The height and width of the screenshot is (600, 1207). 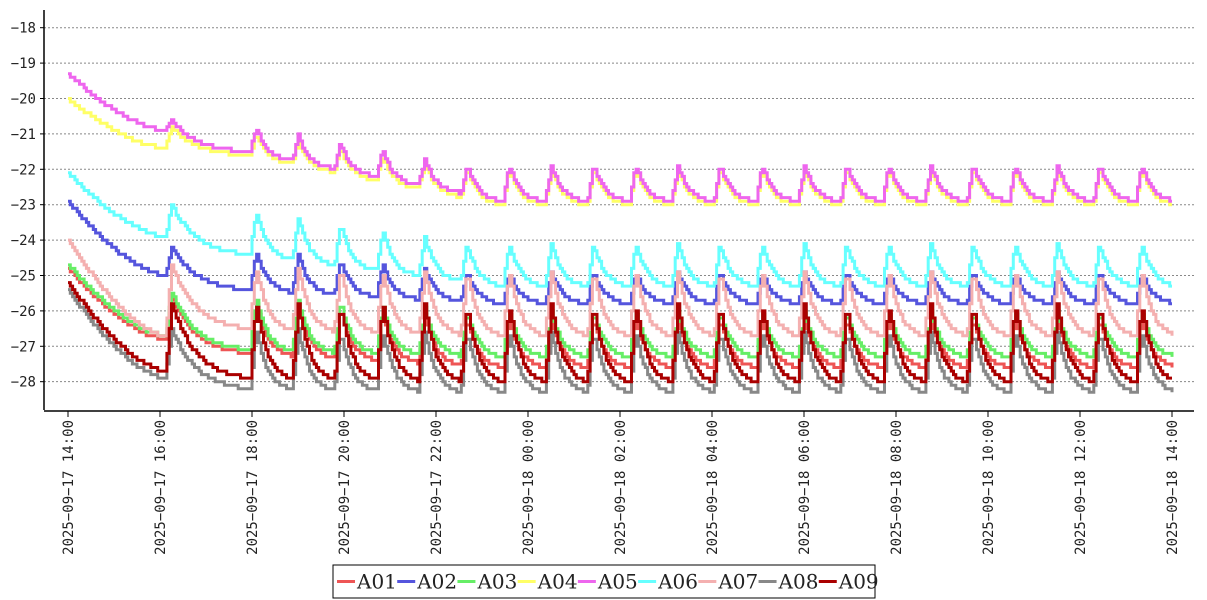 What do you see at coordinates (858, 582) in the screenshot?
I see `legend-label-a09: A09` at bounding box center [858, 582].